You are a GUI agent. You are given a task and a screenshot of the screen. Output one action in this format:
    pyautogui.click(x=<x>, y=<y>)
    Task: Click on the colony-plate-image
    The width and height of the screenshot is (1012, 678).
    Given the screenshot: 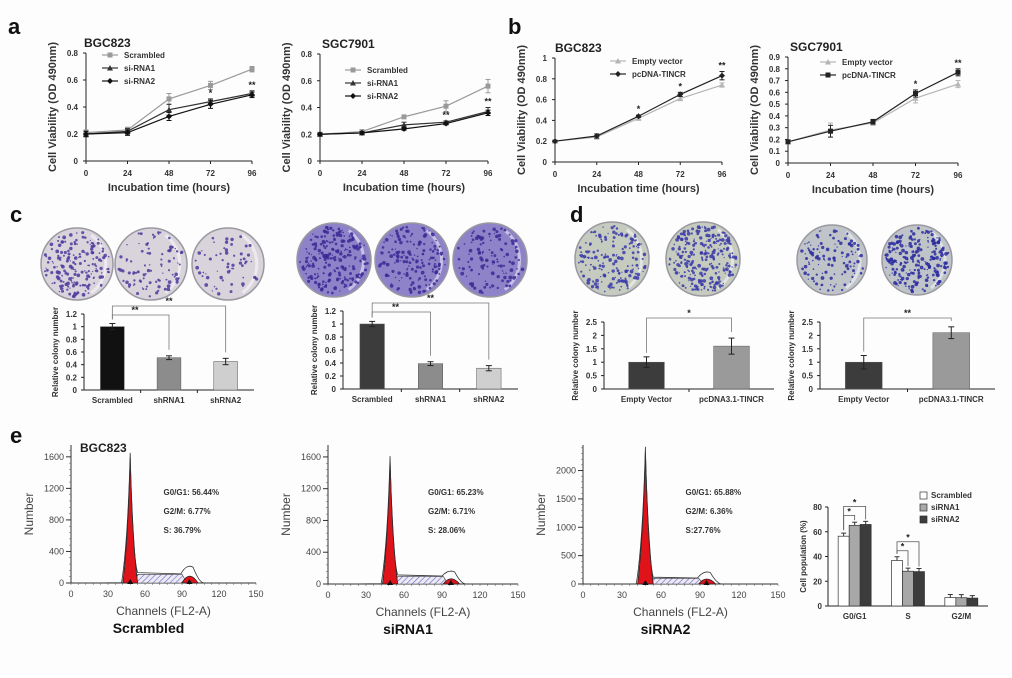 What is the action you would take?
    pyautogui.click(x=832, y=260)
    